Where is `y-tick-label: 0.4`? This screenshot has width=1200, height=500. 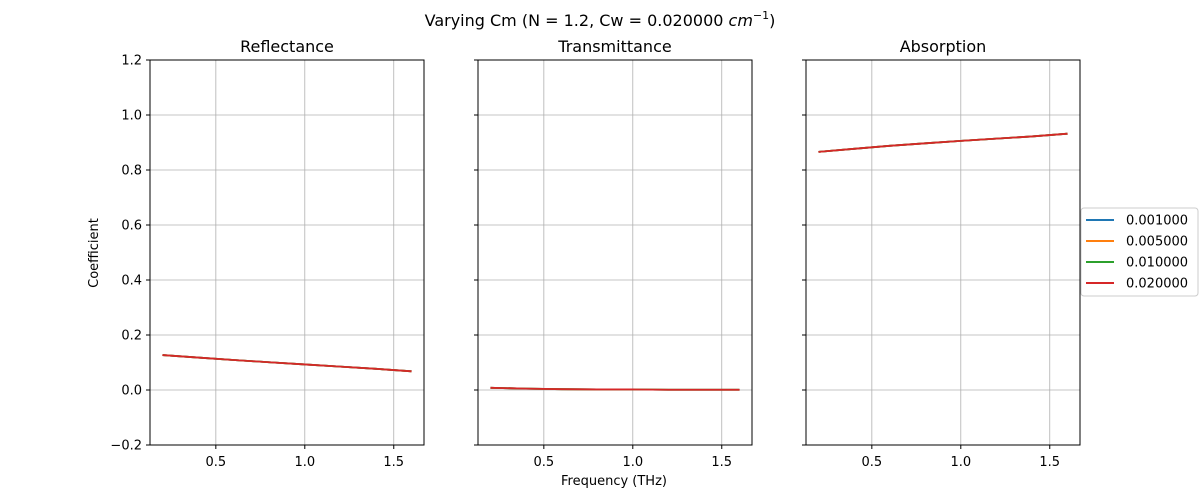 y-tick-label: 0.4 is located at coordinates (131, 281).